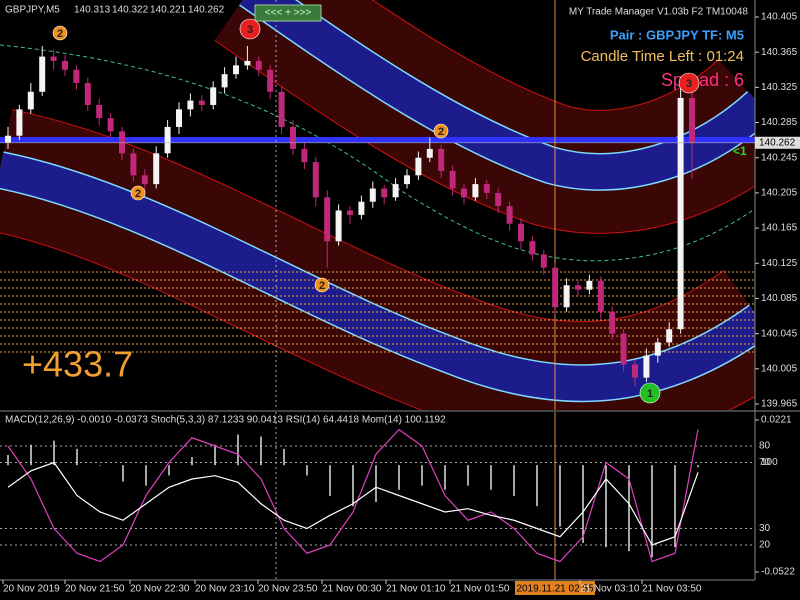  What do you see at coordinates (377, 312) in the screenshot?
I see `order-lines` at bounding box center [377, 312].